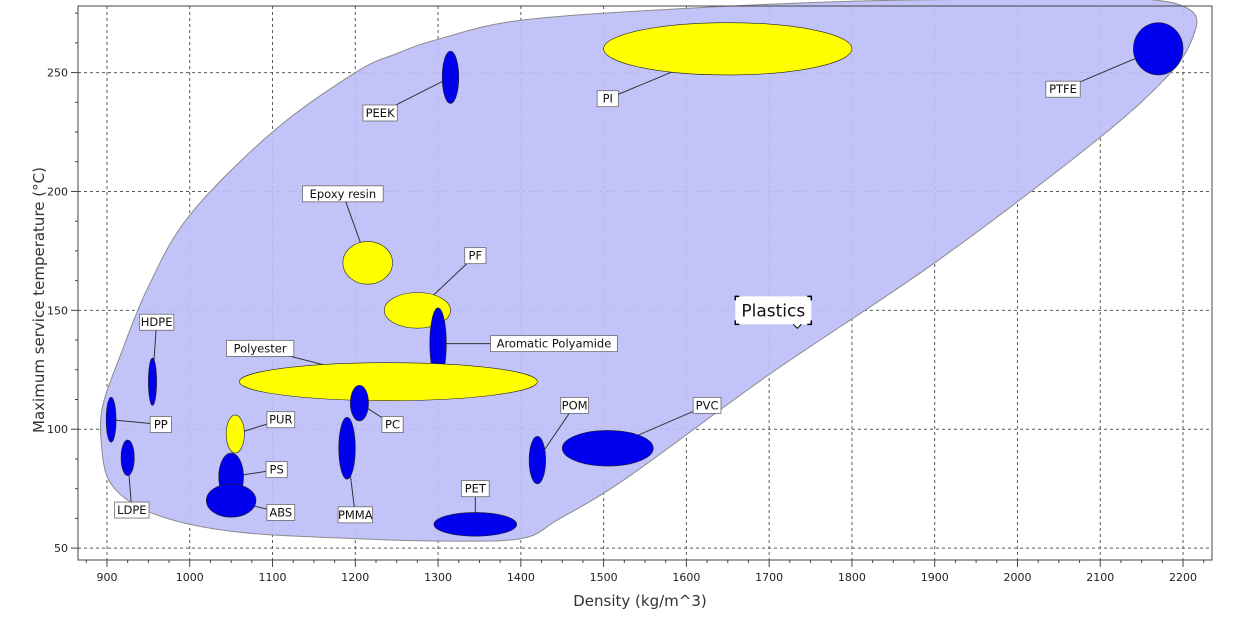  Describe the element at coordinates (39, 300) in the screenshot. I see `y-axis-title: Maximum service temperature (°C)` at that location.